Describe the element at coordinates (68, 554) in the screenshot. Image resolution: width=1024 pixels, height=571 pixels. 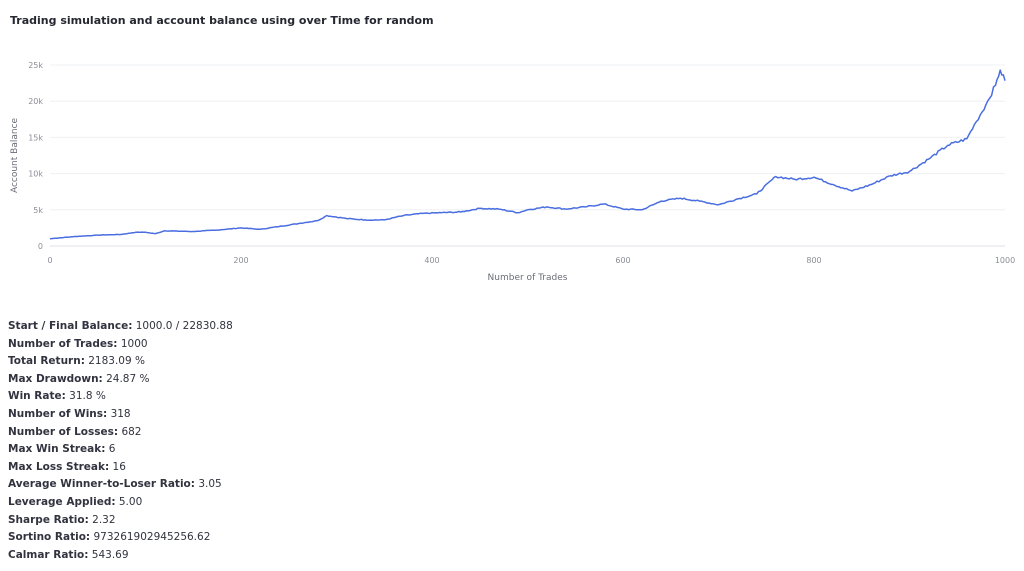
I see `stat-calmar-ratio: Calmar Ratio: 543.69` at that location.